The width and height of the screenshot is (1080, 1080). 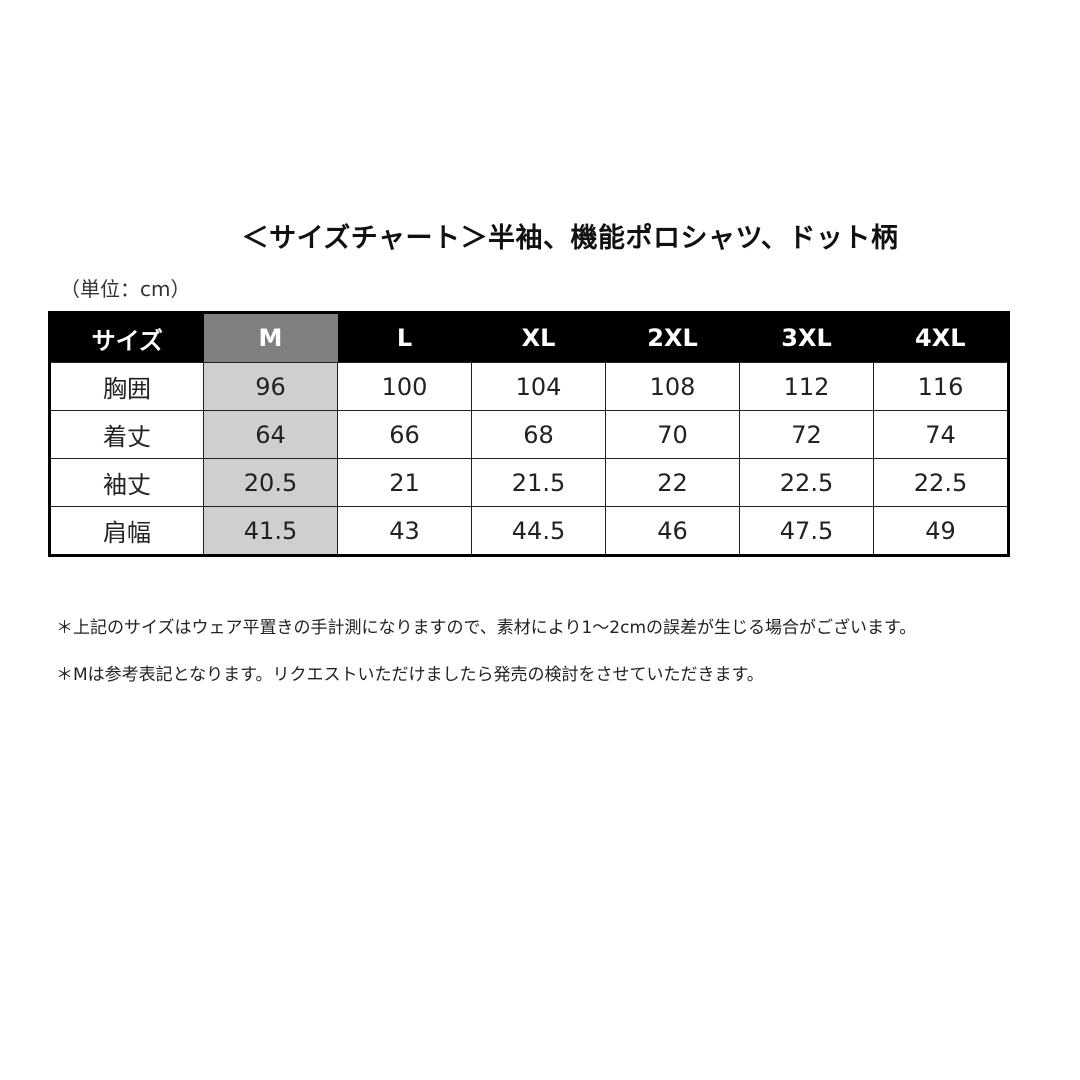 What do you see at coordinates (941, 337) in the screenshot?
I see `header-4xl: 4XL` at bounding box center [941, 337].